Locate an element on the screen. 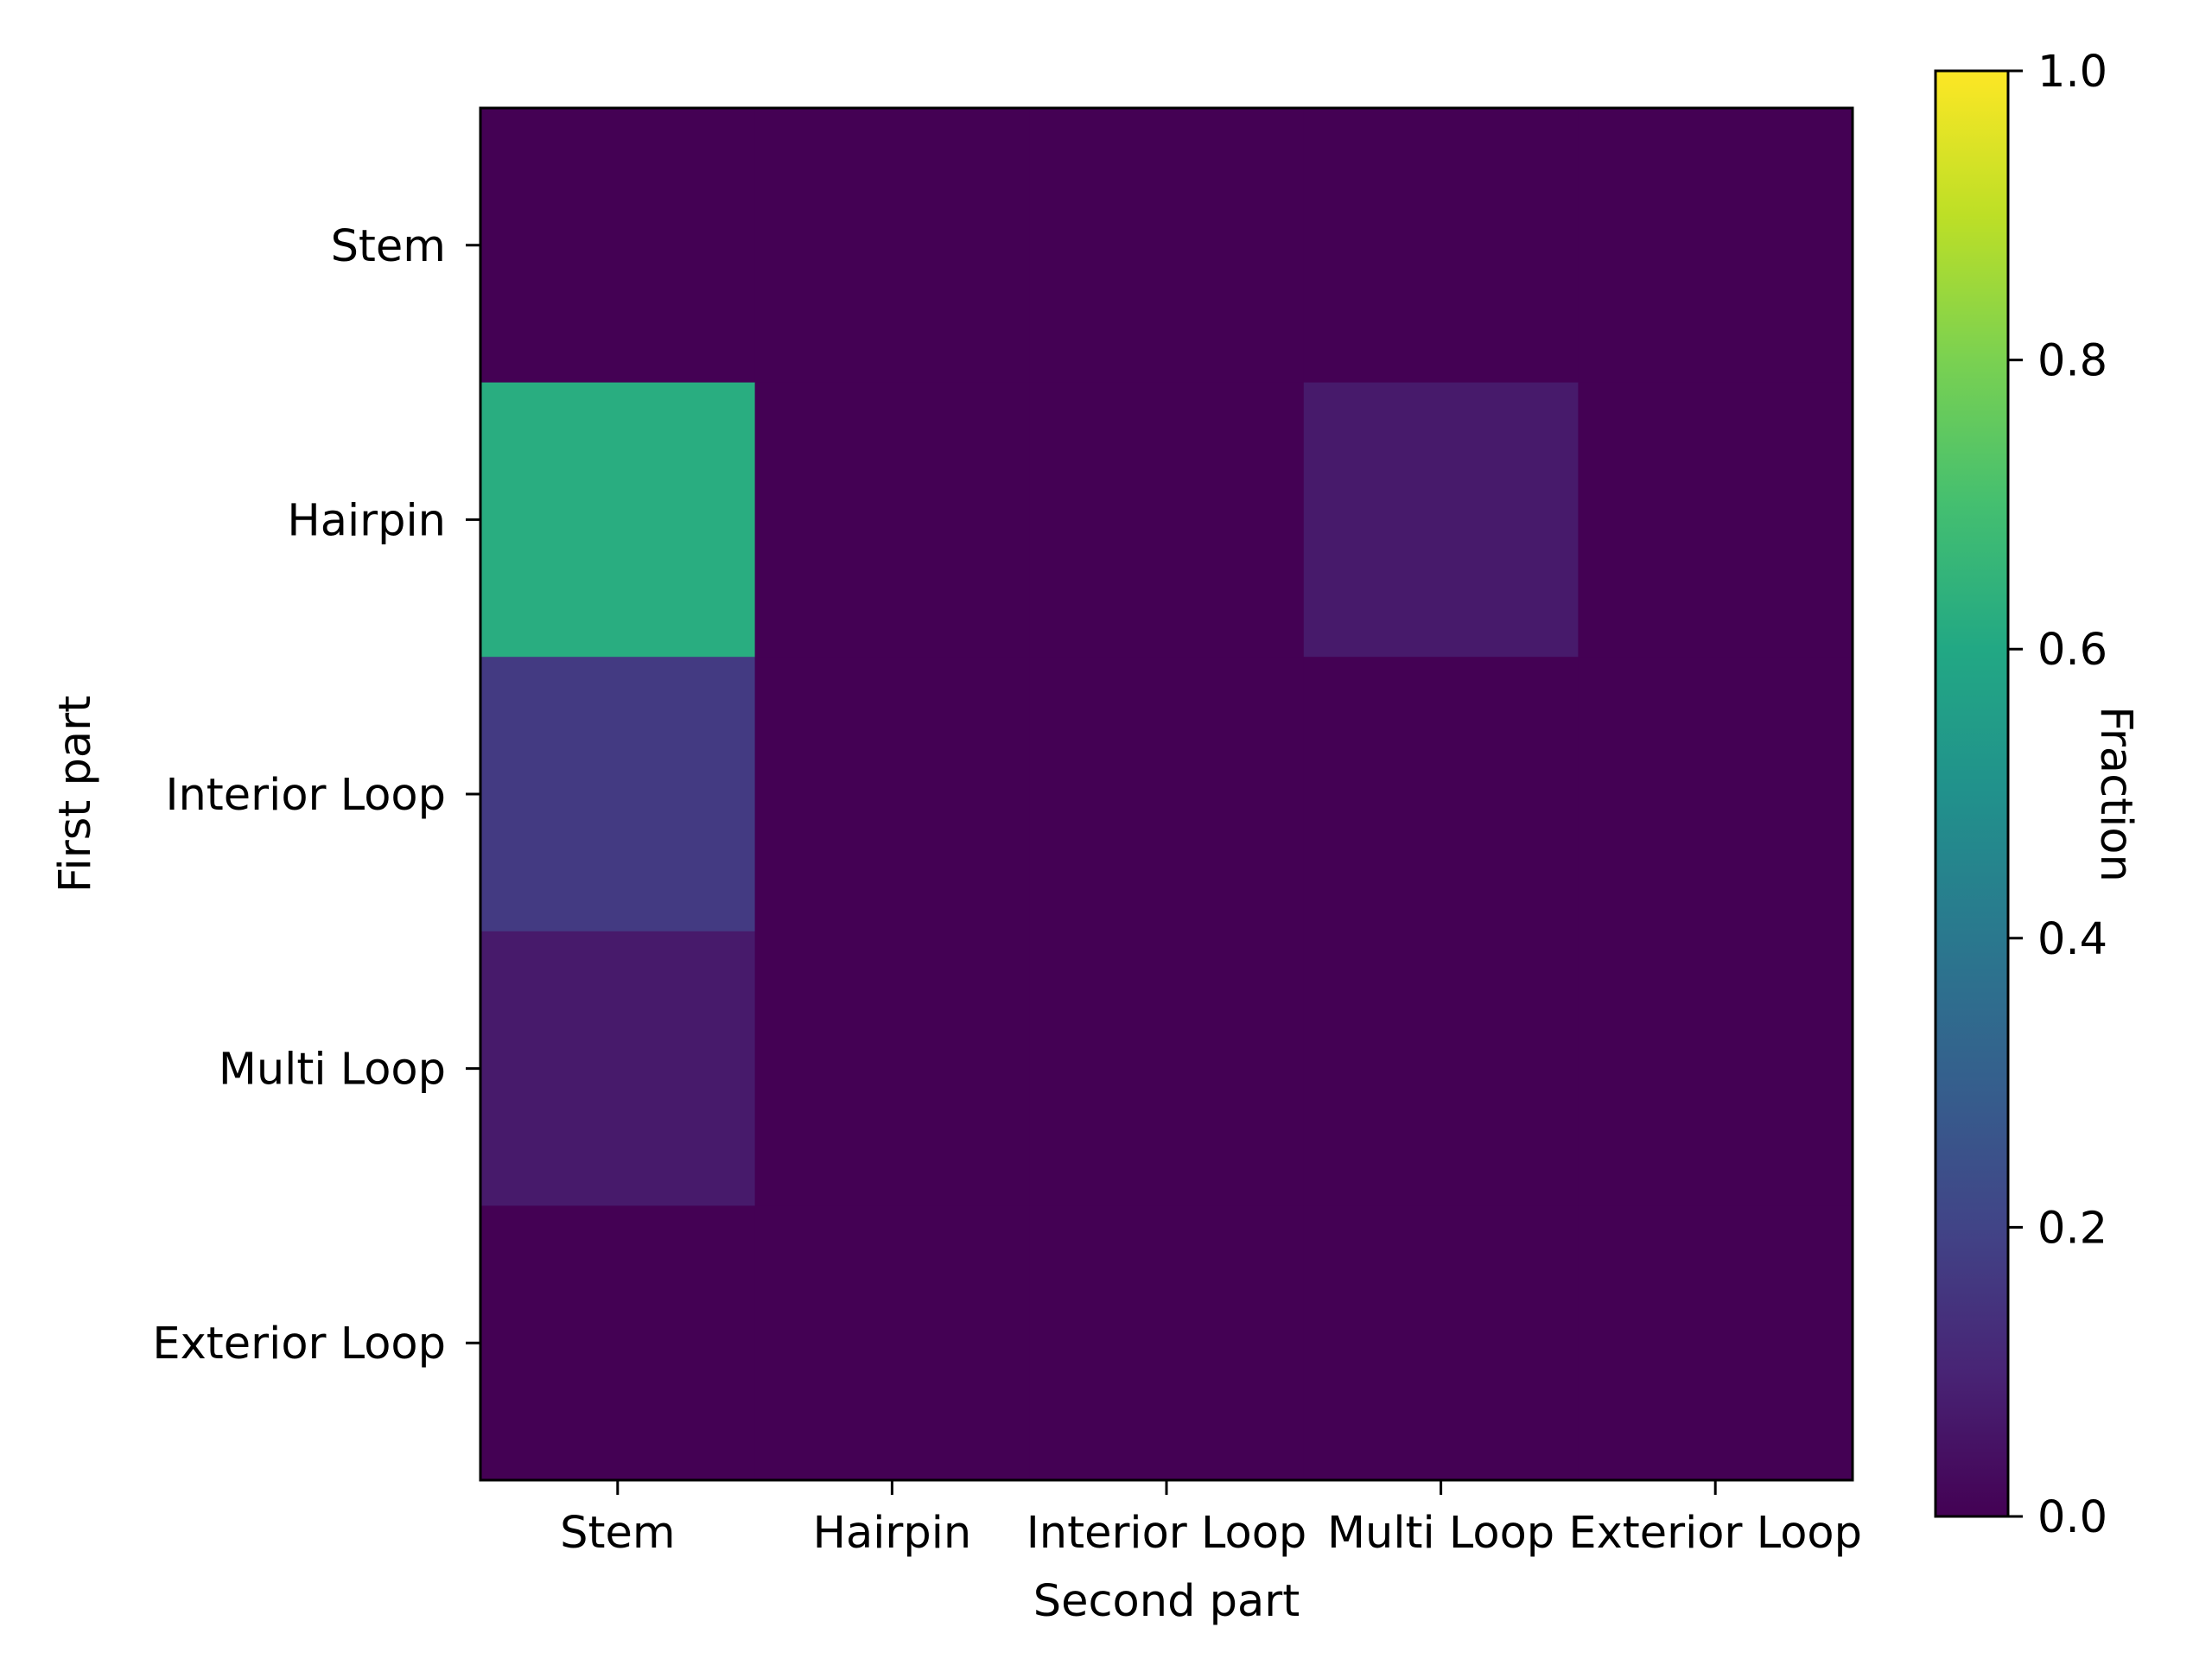  x-axis-label: Second part is located at coordinates (1166, 1601).